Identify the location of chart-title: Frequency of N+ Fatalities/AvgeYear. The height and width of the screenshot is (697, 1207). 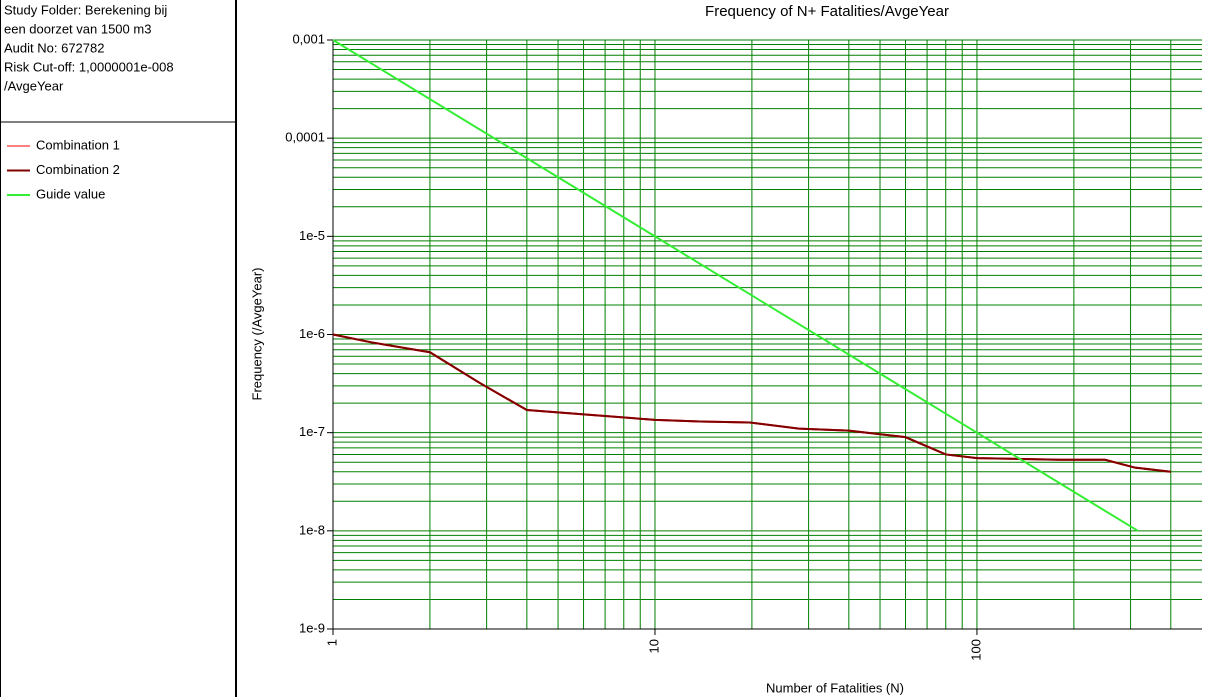
(827, 11).